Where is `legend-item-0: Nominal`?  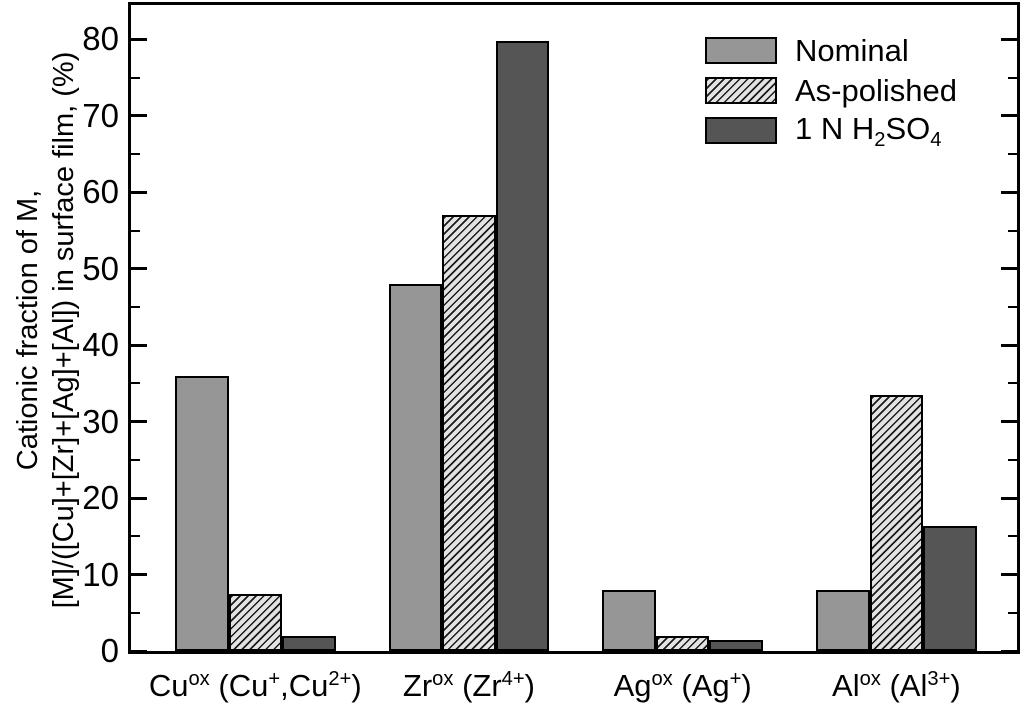
legend-item-0: Nominal is located at coordinates (831, 50).